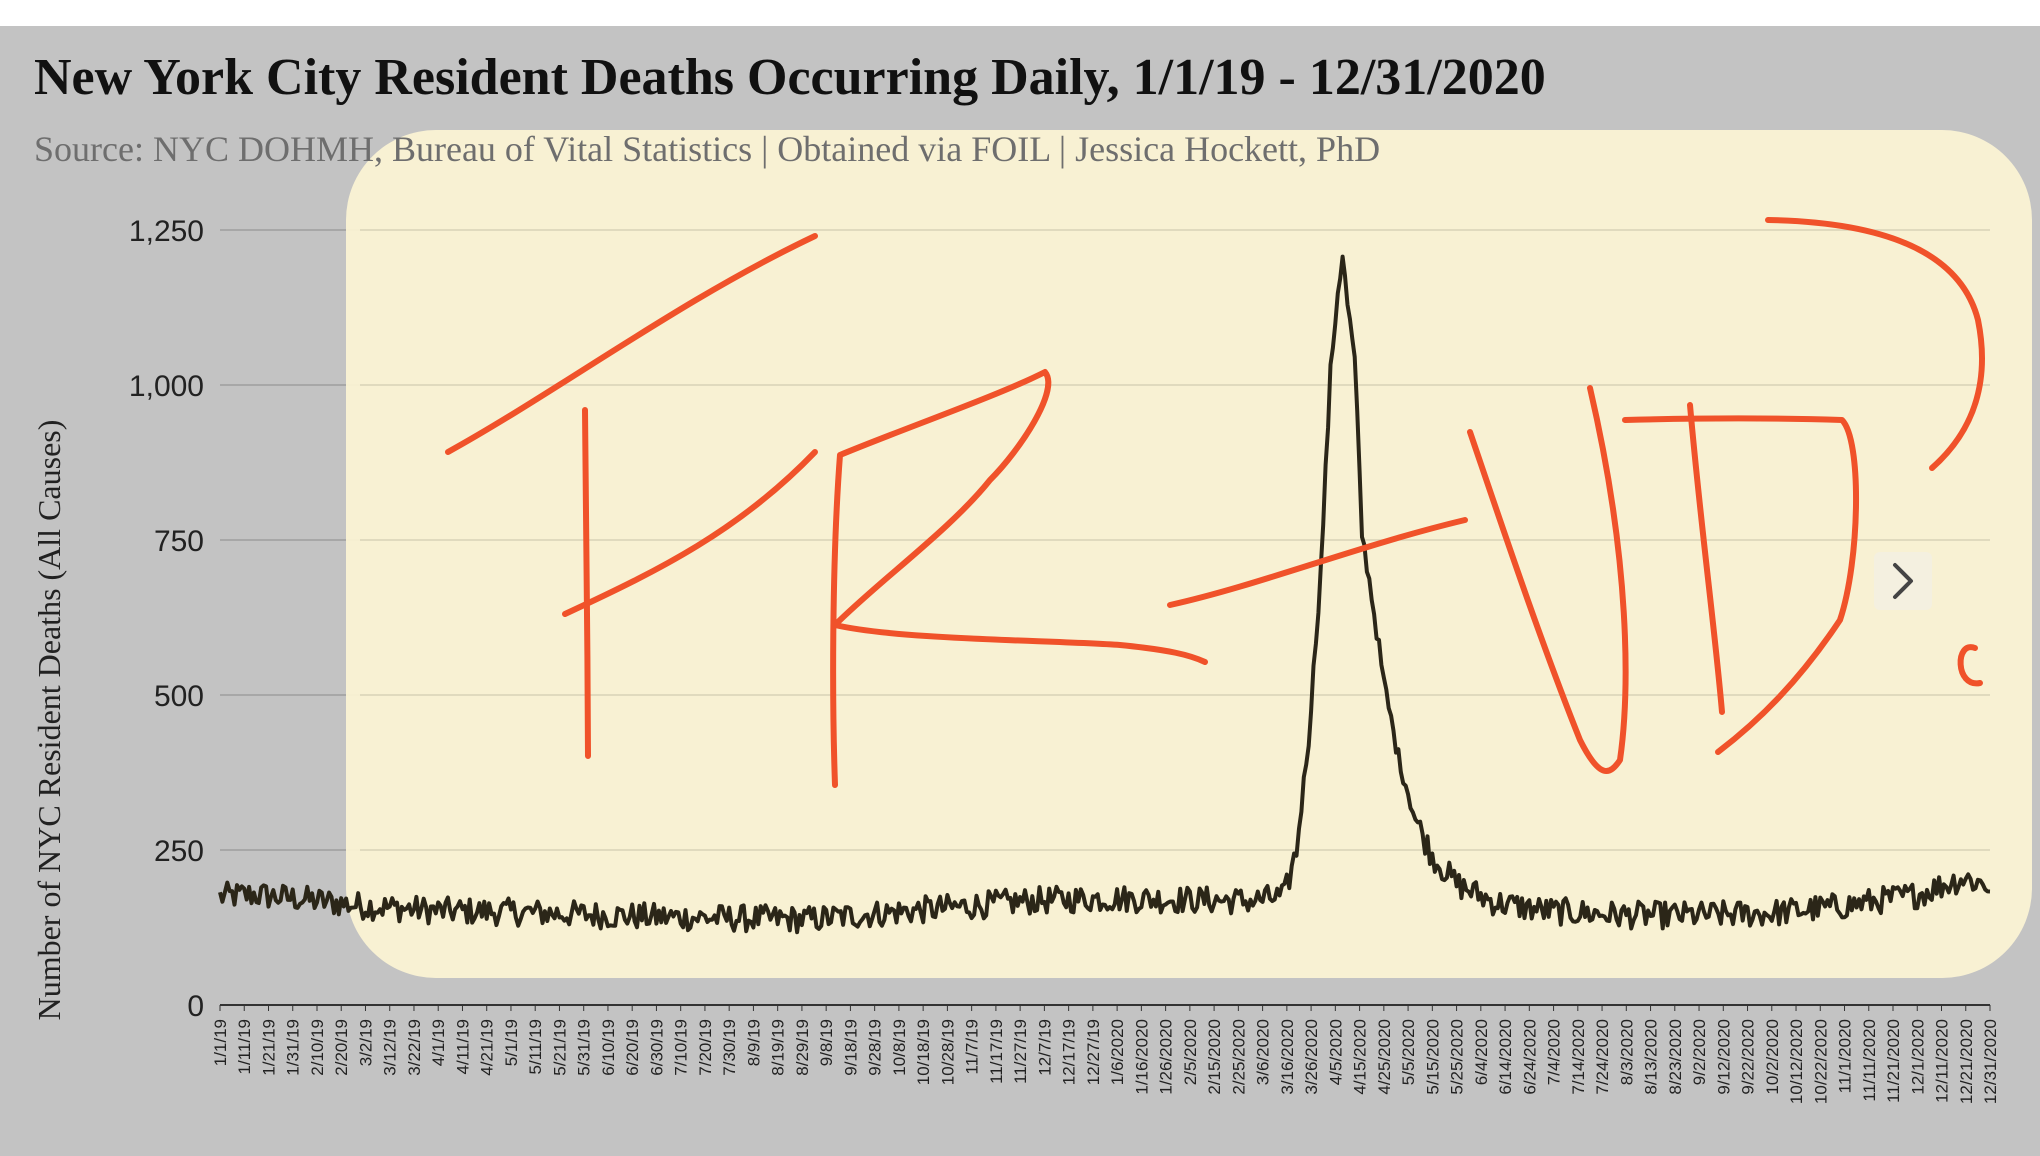  Describe the element at coordinates (1893, 1061) in the screenshot. I see `x-tick-label: 11/21/2020` at that location.